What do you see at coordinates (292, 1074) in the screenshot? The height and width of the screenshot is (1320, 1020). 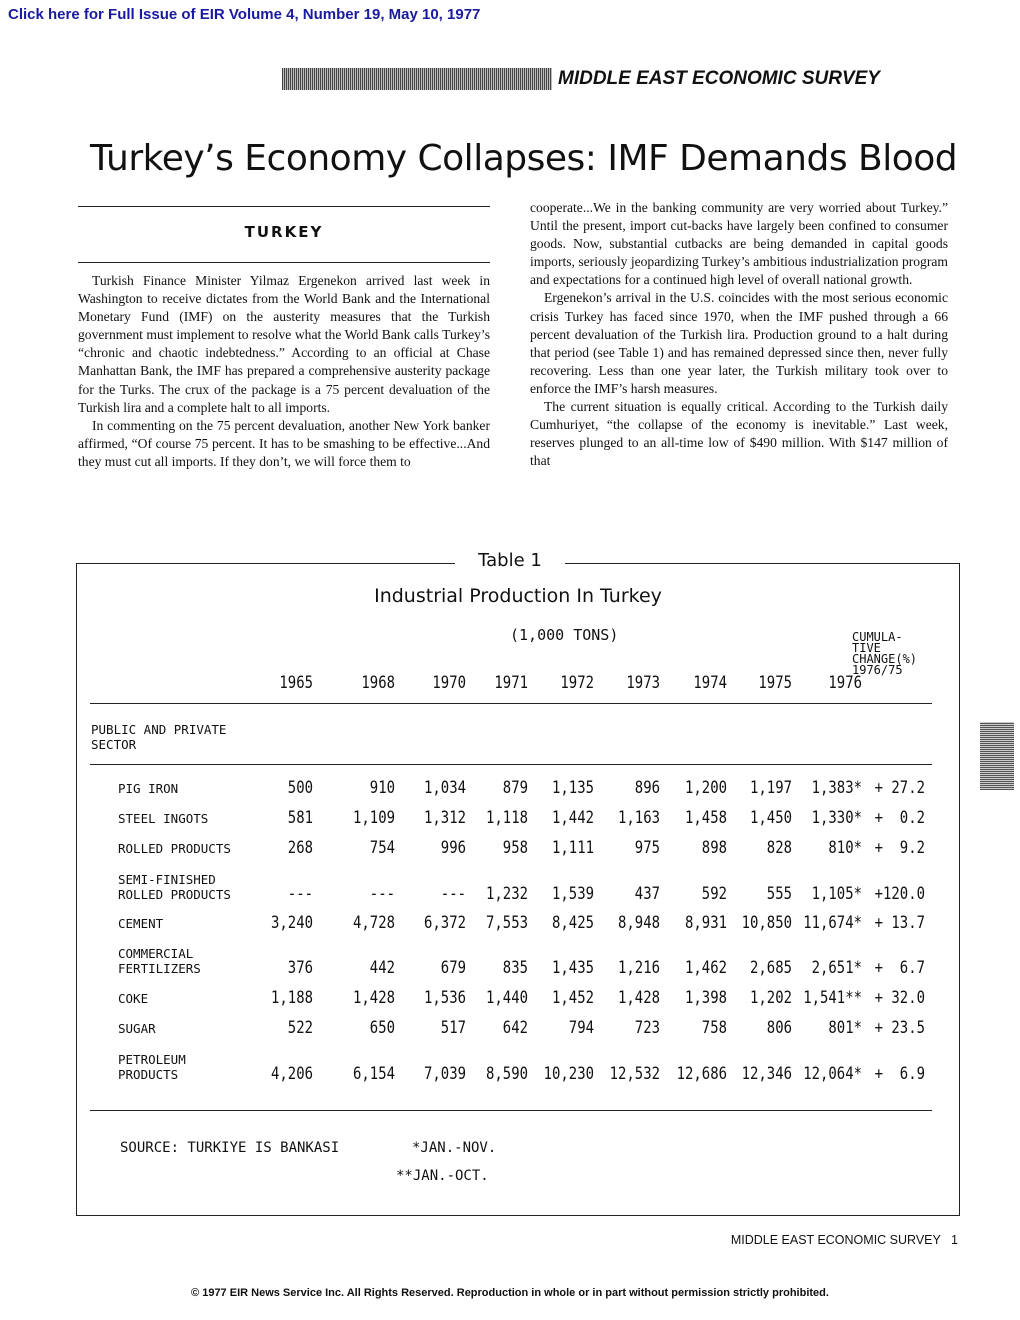 I see `table-cell: 4,206` at bounding box center [292, 1074].